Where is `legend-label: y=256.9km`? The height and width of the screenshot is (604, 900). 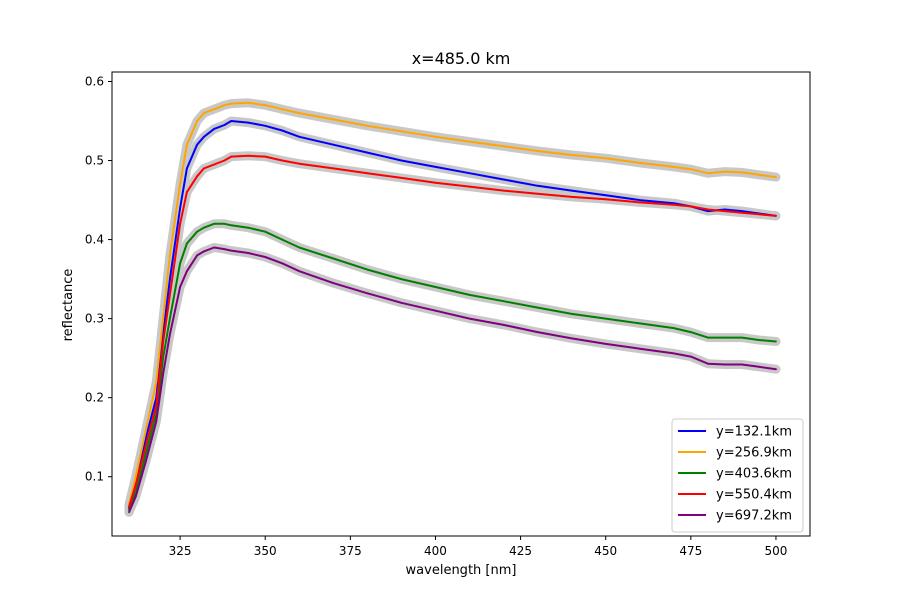
legend-label: y=256.9km is located at coordinates (754, 453).